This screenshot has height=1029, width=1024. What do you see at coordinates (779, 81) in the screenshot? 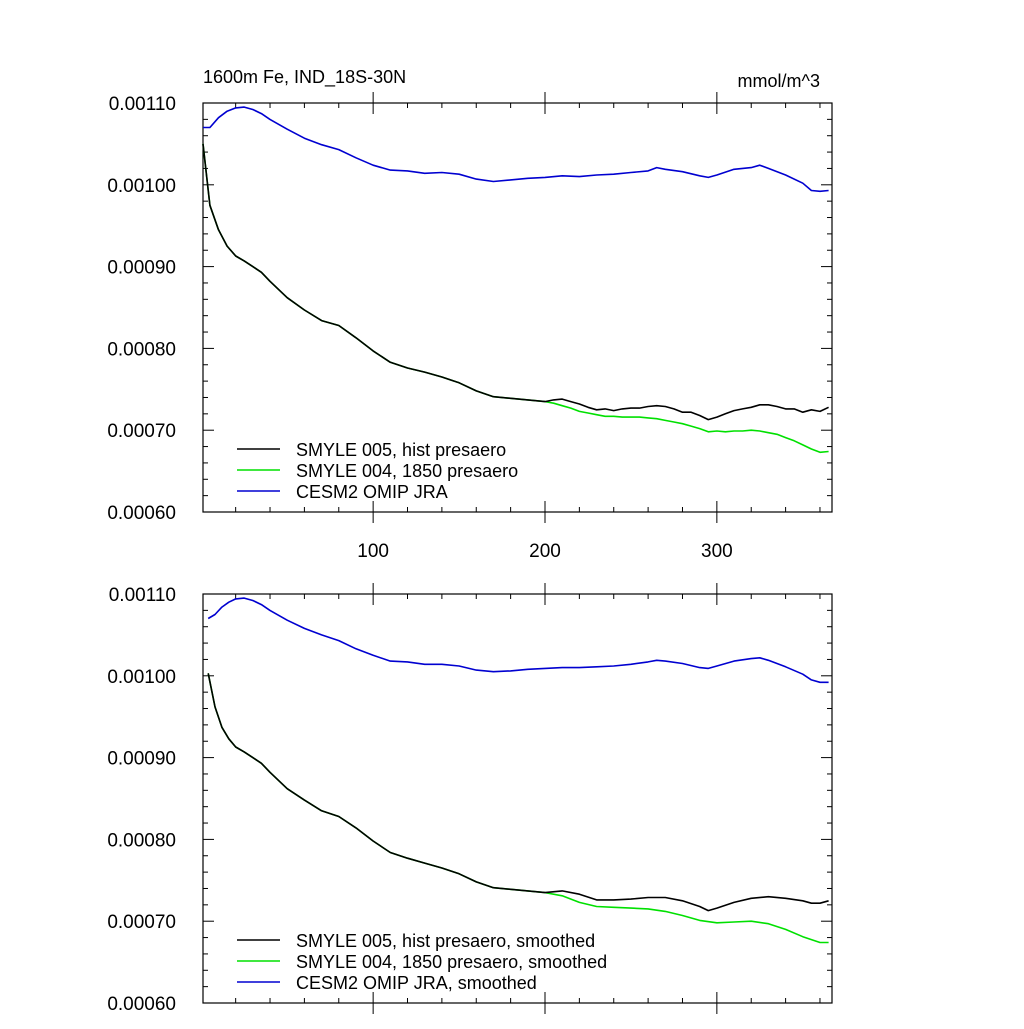
I see `units-label: mmol/m^3` at bounding box center [779, 81].